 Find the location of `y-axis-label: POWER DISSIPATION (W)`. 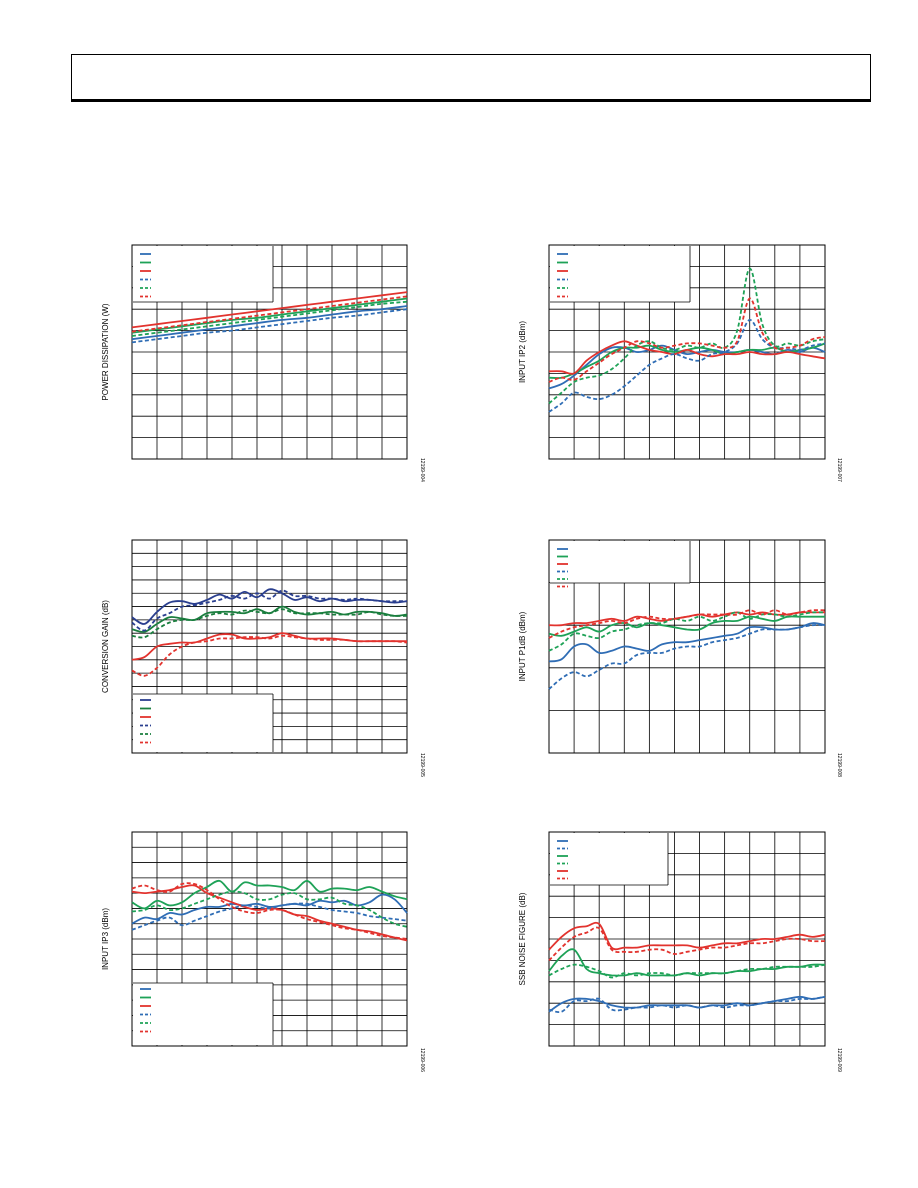

y-axis-label: POWER DISSIPATION (W) is located at coordinates (105, 351).